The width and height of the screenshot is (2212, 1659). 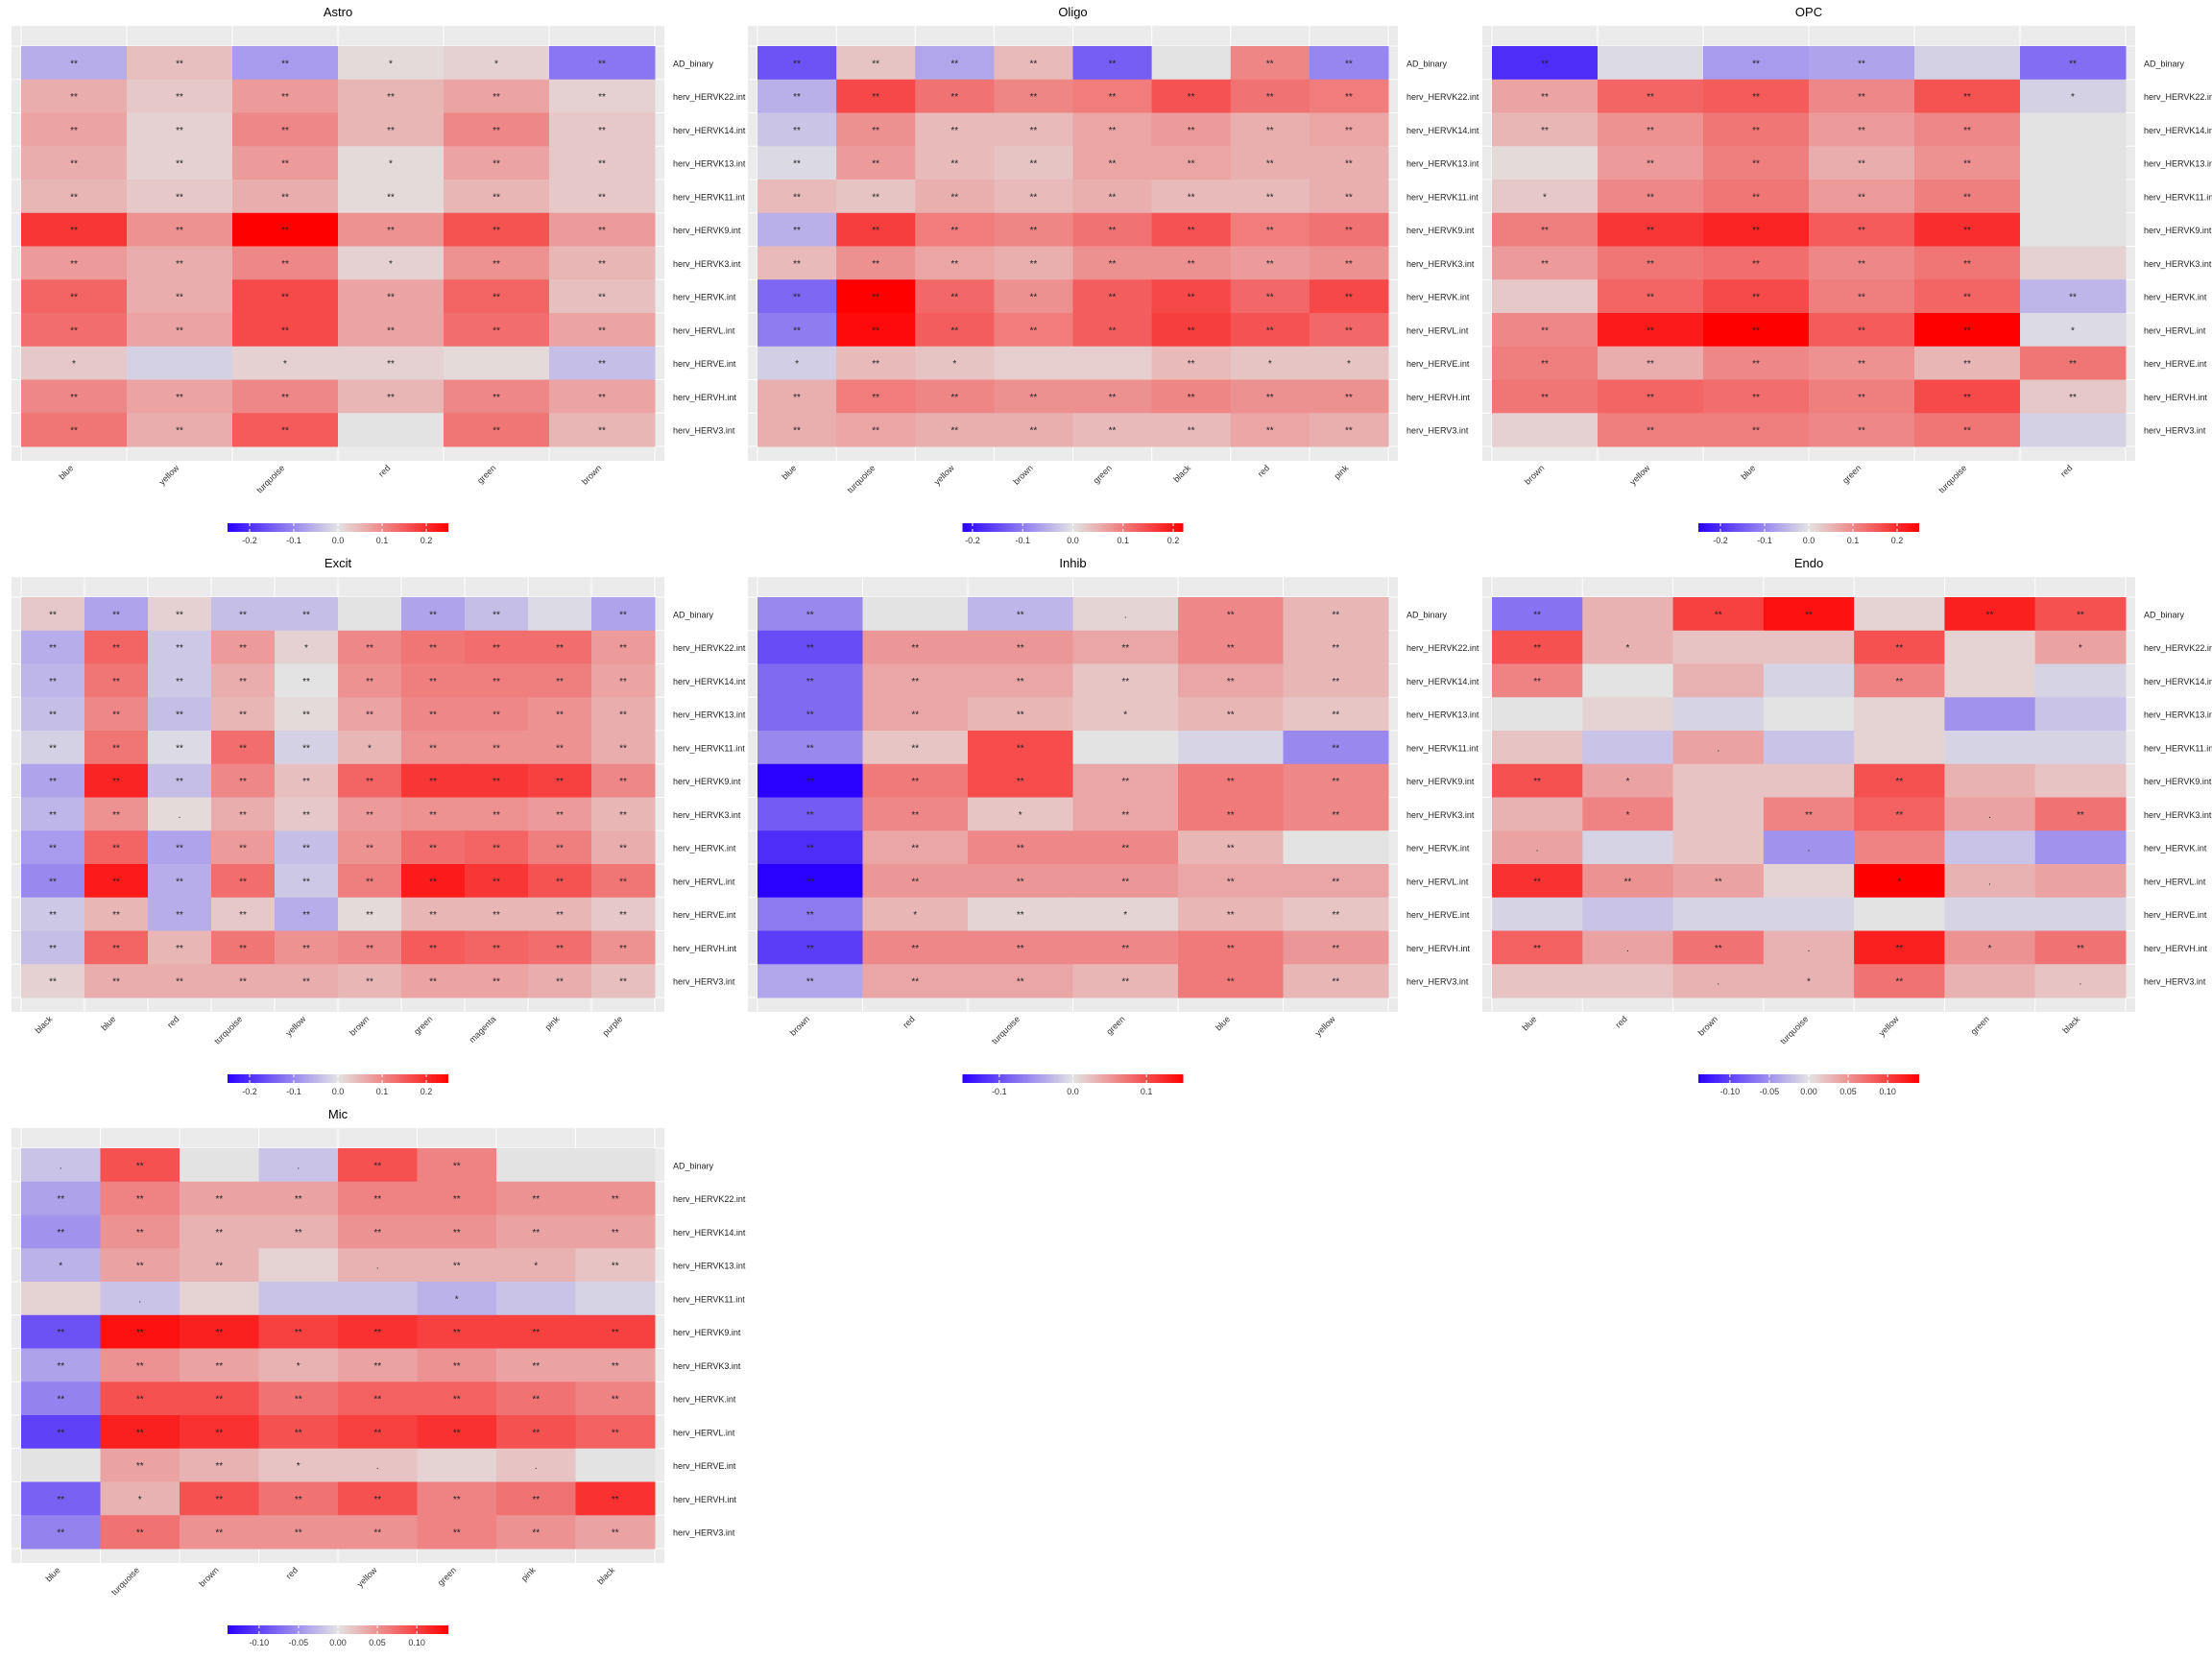 I want to click on column-label: yellow, so click(x=1889, y=1026).